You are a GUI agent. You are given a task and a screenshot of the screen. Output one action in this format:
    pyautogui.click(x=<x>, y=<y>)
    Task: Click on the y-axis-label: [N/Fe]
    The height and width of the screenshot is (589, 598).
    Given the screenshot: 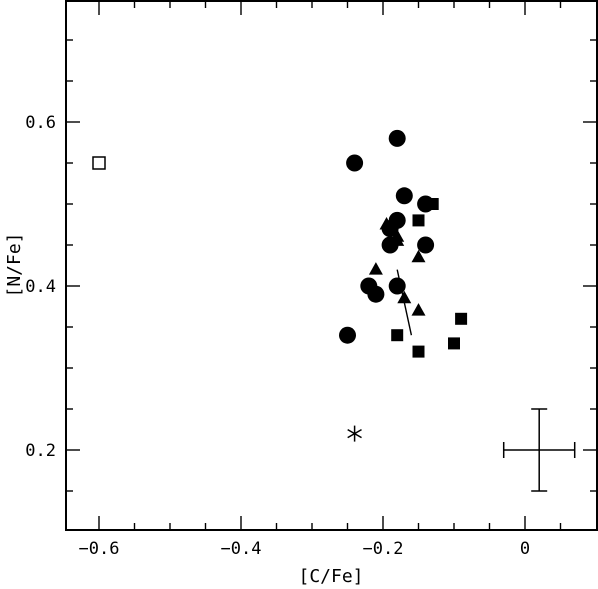 What is the action you would take?
    pyautogui.click(x=14, y=264)
    